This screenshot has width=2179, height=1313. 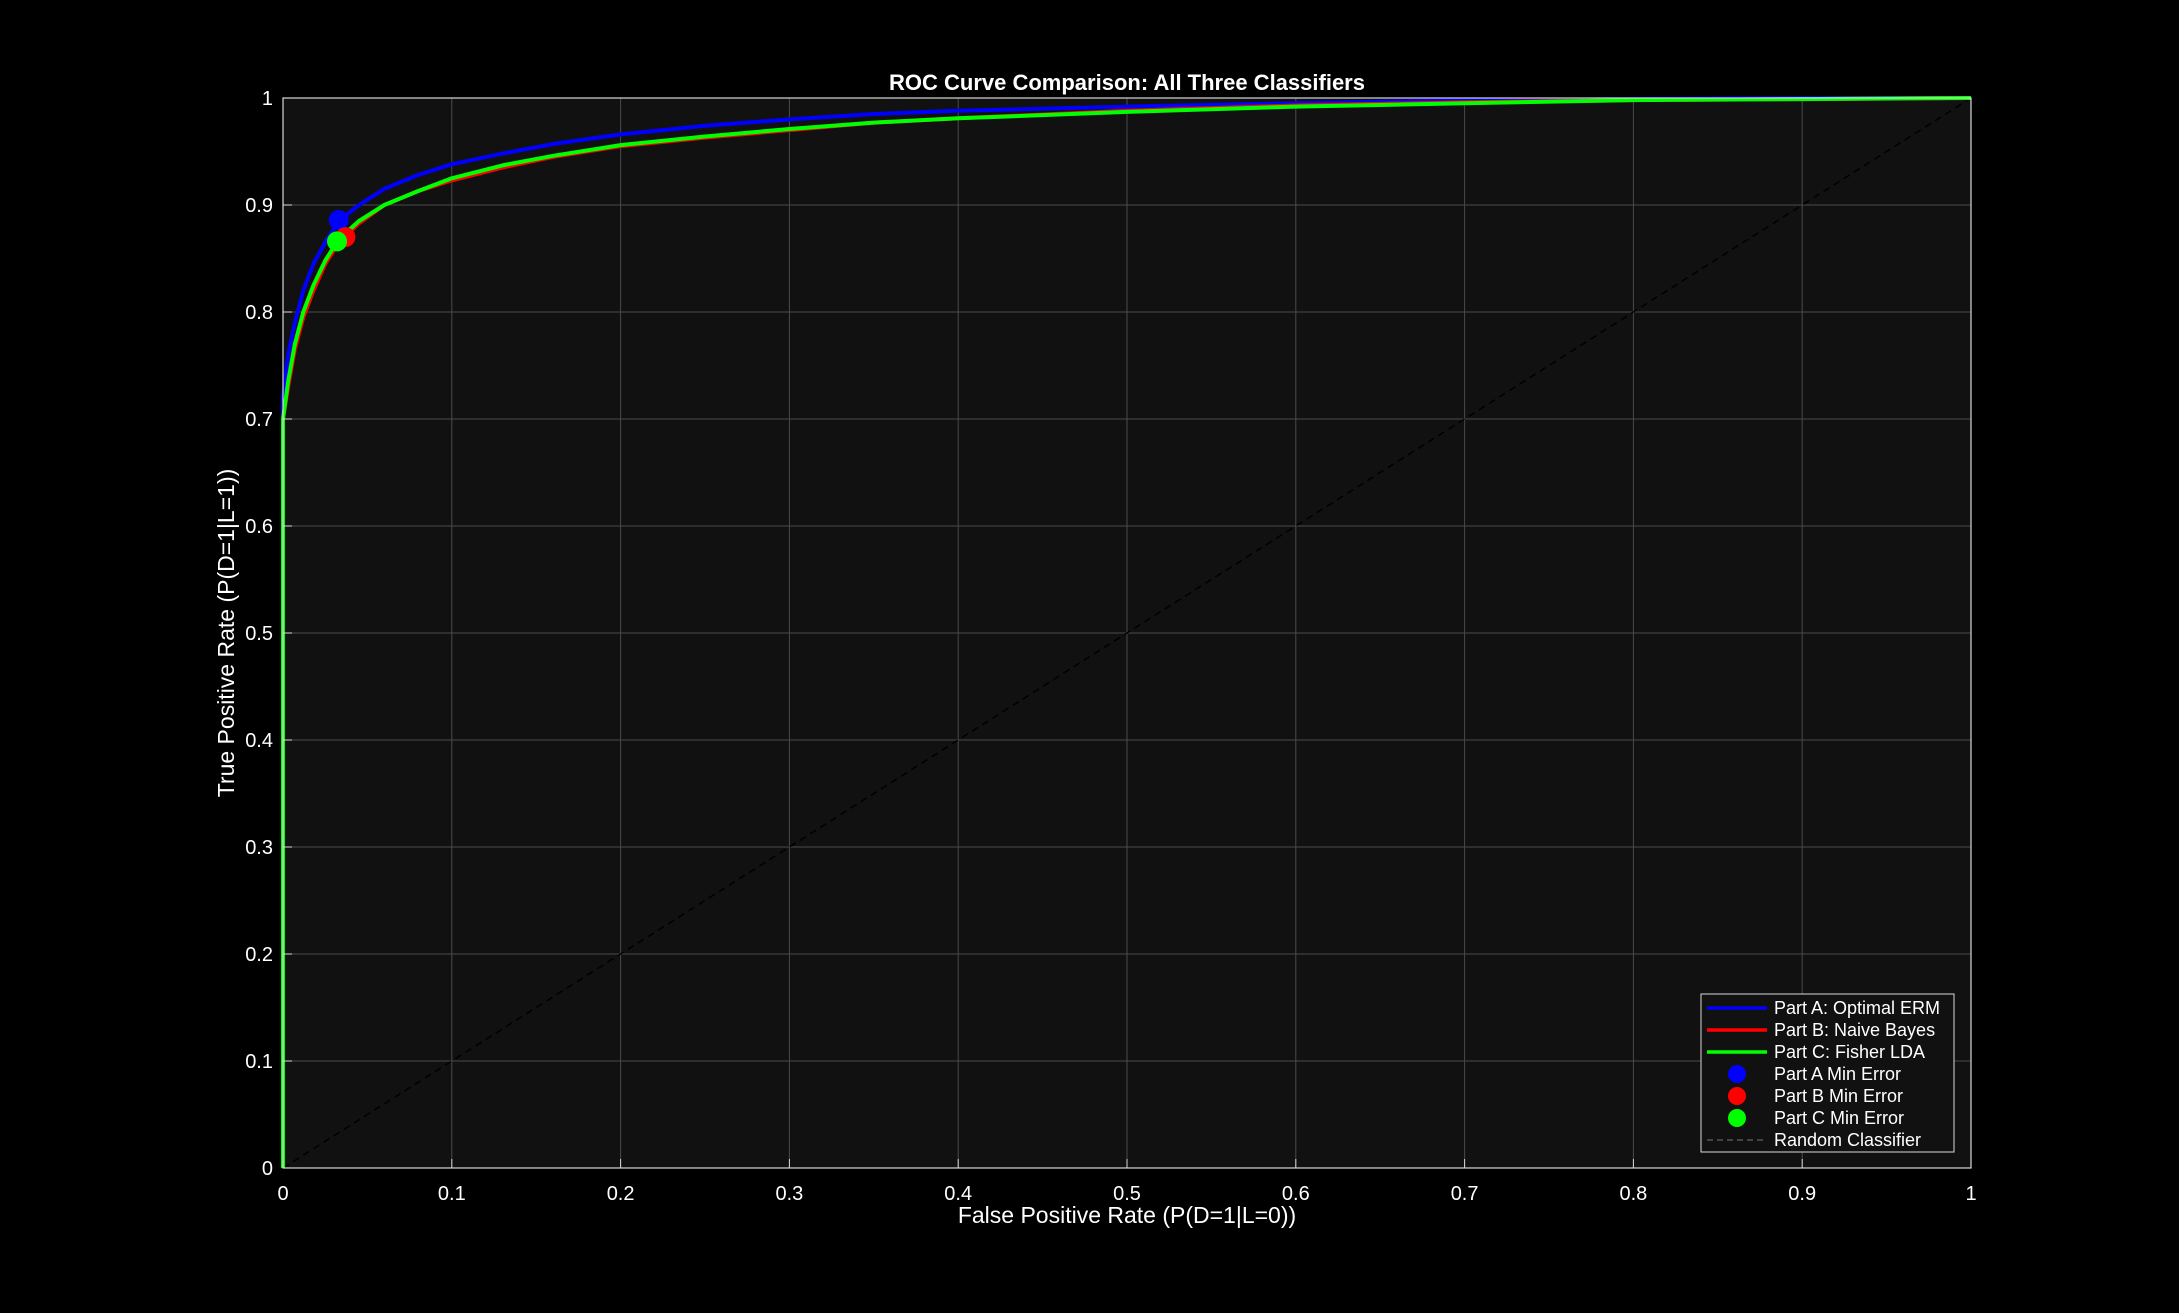 What do you see at coordinates (259, 527) in the screenshot?
I see `y-tick-label: 0.6` at bounding box center [259, 527].